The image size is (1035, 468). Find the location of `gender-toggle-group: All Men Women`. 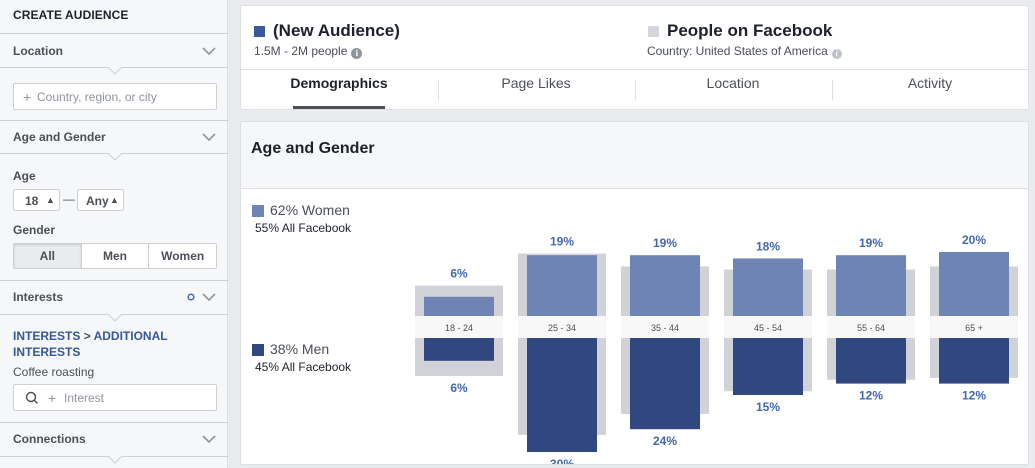

gender-toggle-group: All Men Women is located at coordinates (115, 256).